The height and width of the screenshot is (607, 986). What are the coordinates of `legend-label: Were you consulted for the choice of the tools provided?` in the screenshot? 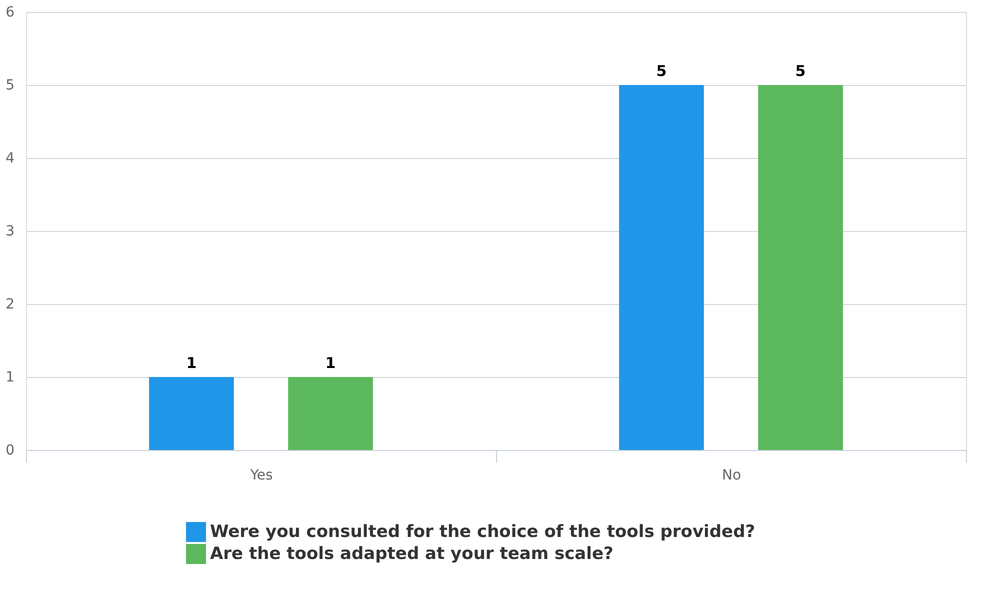 It's located at (483, 532).